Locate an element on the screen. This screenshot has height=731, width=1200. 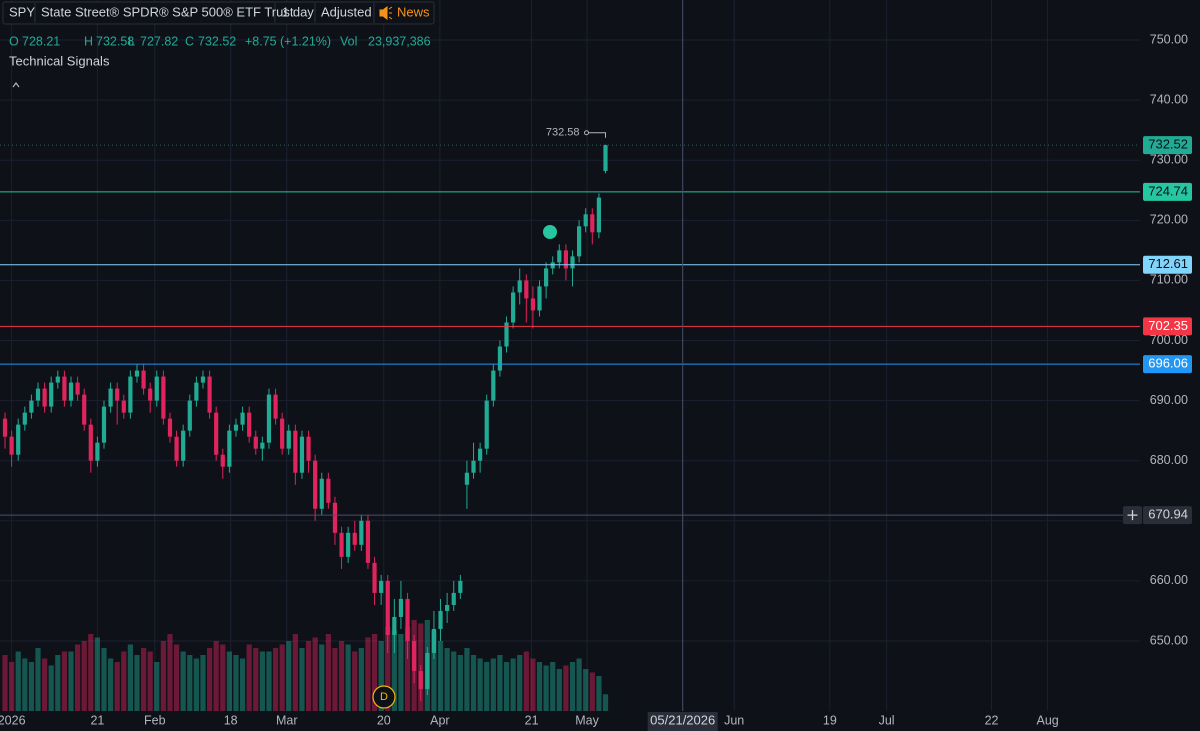
crosshair-price-box is located at coordinates (1167, 515).